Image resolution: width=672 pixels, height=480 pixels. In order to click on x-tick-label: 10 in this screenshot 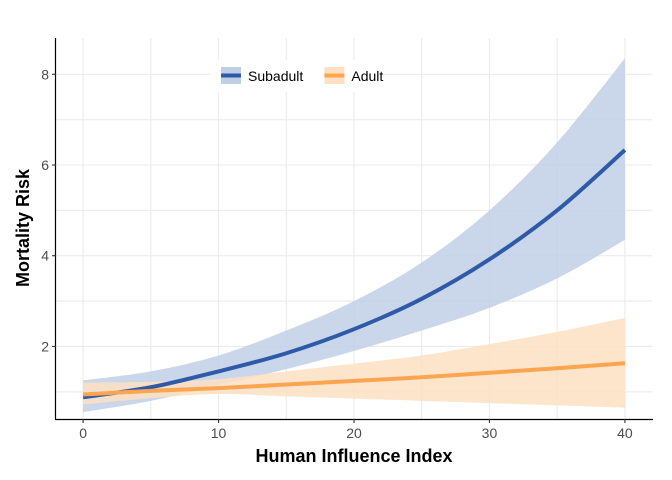, I will do `click(219, 433)`.